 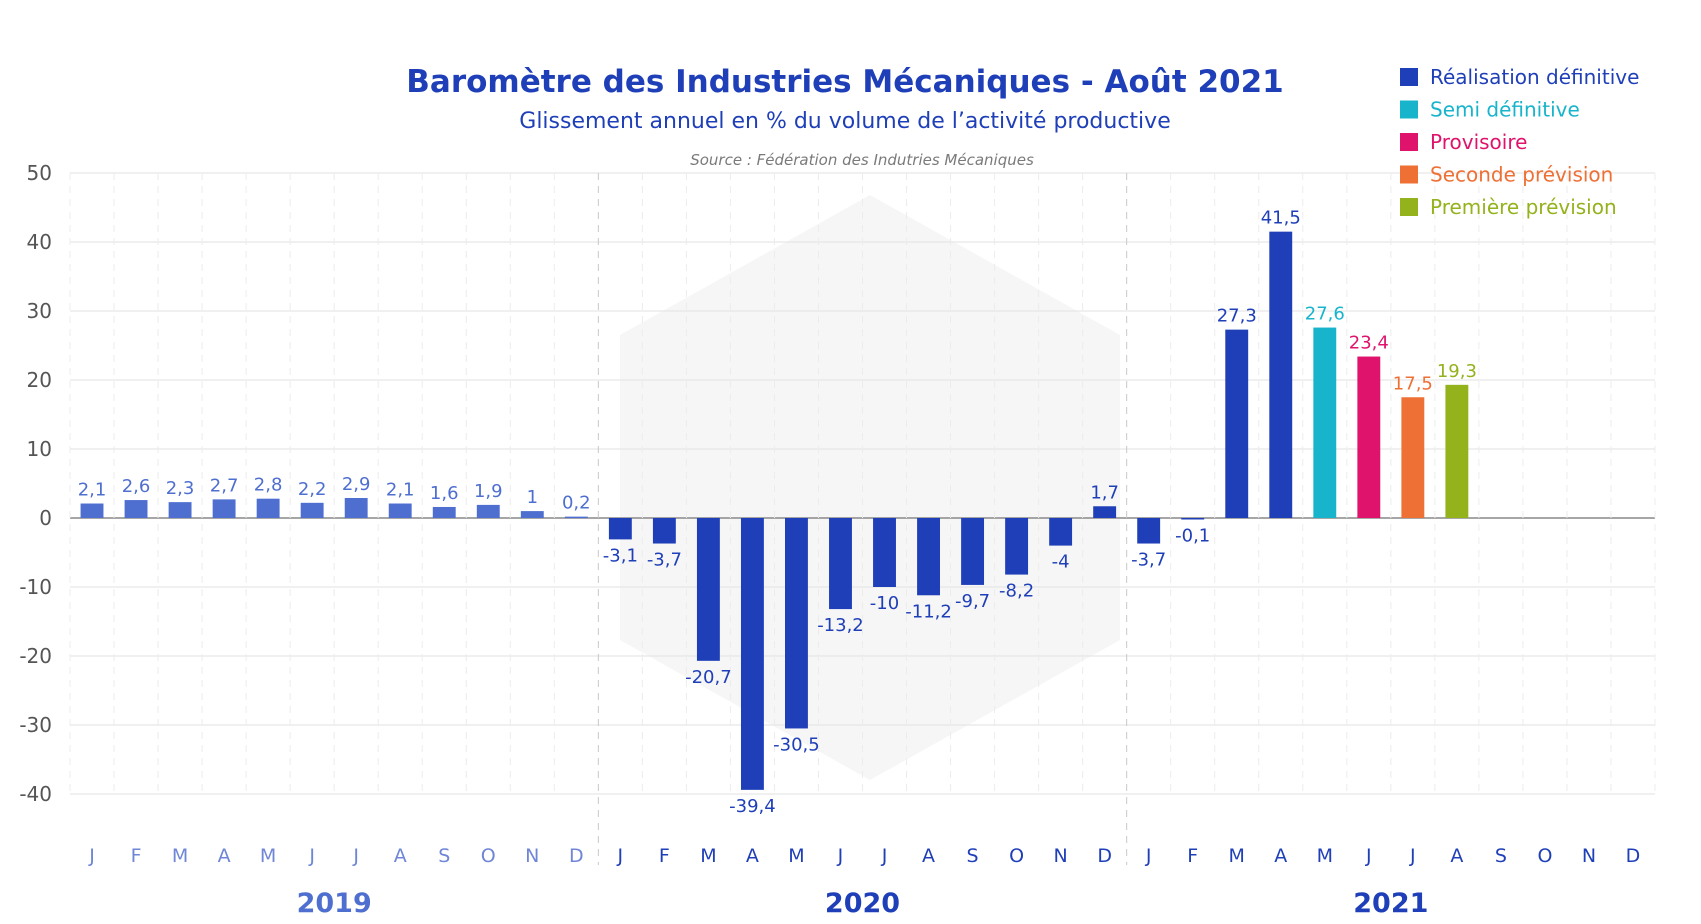 What do you see at coordinates (708, 677) in the screenshot?
I see `data-label: -20,7` at bounding box center [708, 677].